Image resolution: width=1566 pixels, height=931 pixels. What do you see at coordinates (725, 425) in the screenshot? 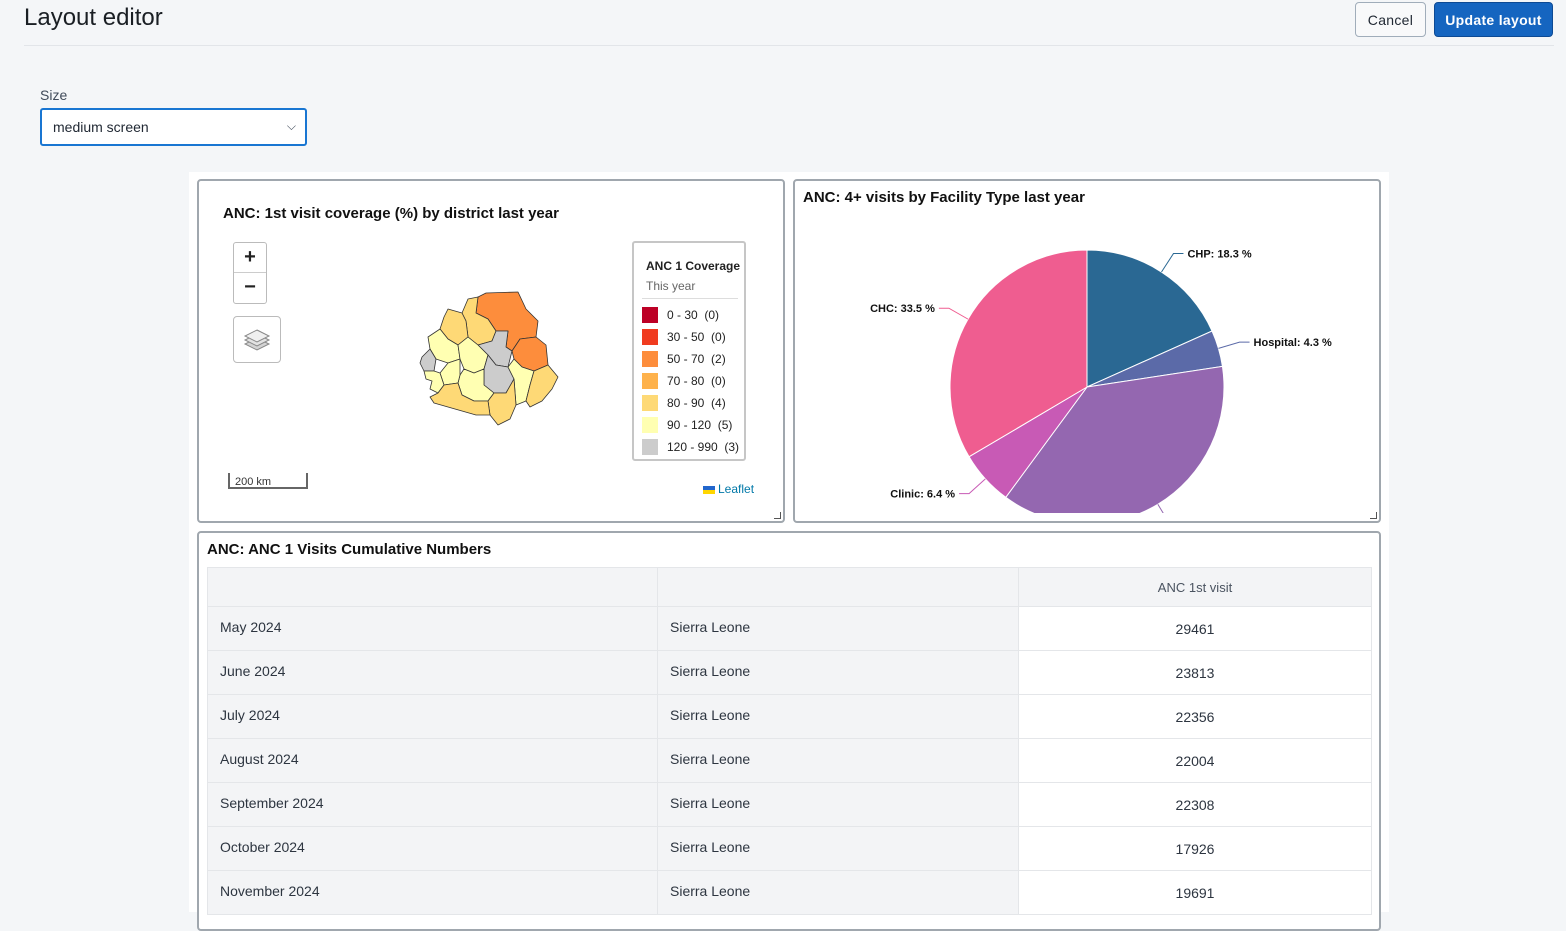
I see `legend-count: (5)` at bounding box center [725, 425].